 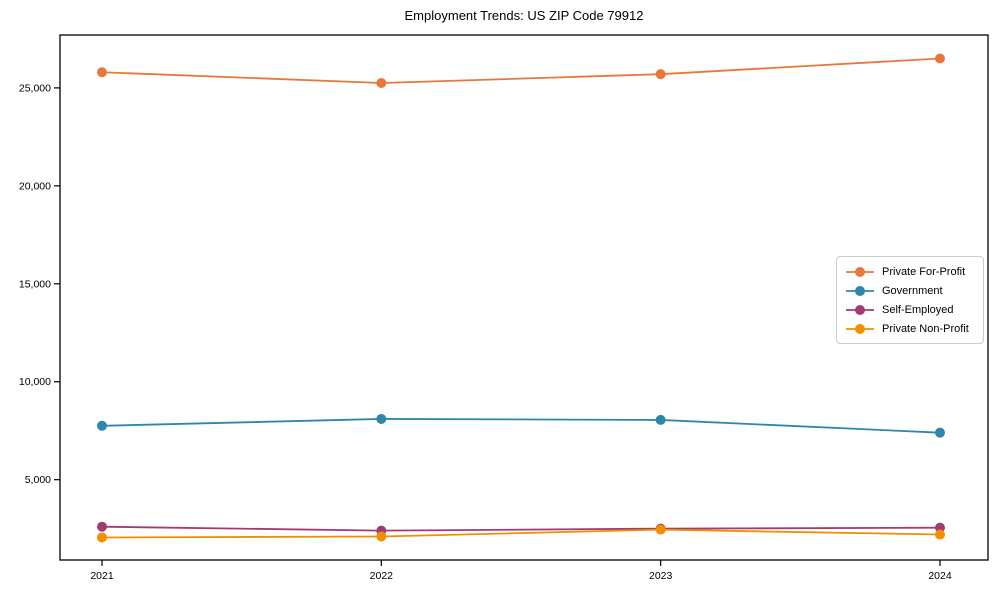 What do you see at coordinates (940, 58) in the screenshot?
I see `data-point-private-for-profit-2024` at bounding box center [940, 58].